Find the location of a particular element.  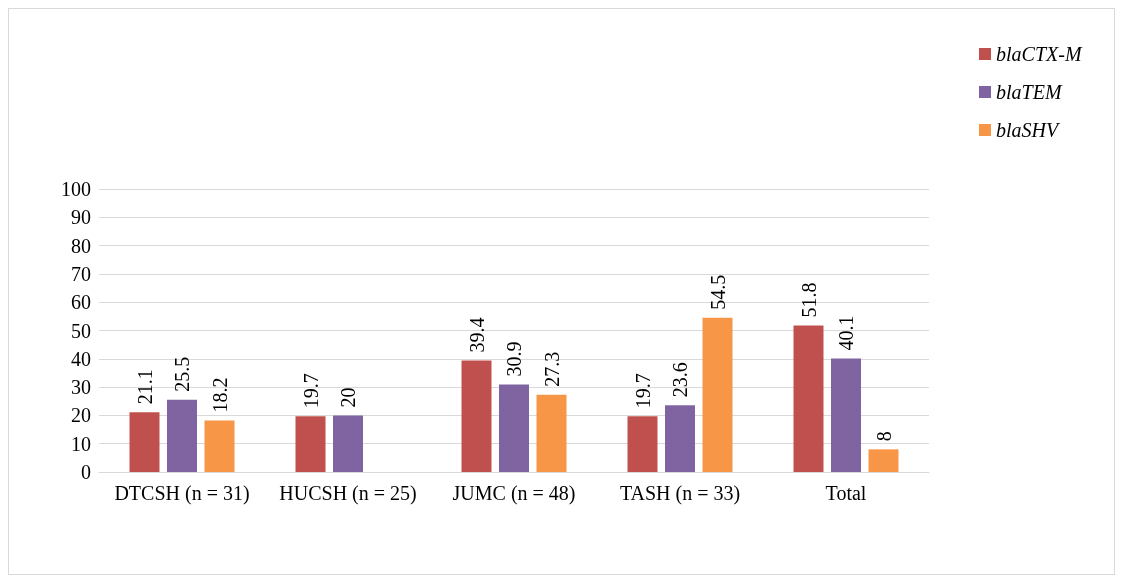

data-label: 40.1 is located at coordinates (846, 333).